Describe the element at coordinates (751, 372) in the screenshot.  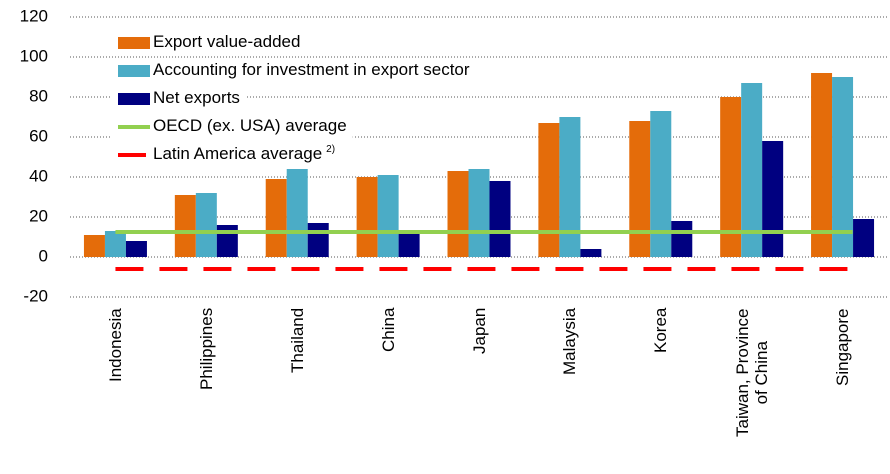
I see `x-tick-label: Taiwan, Province of China` at that location.